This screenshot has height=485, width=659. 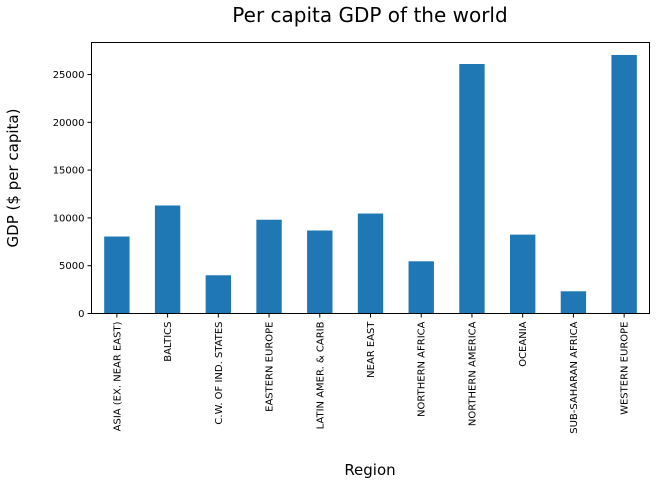 I want to click on x-tick-label: EASTERN EUROPE, so click(x=270, y=367).